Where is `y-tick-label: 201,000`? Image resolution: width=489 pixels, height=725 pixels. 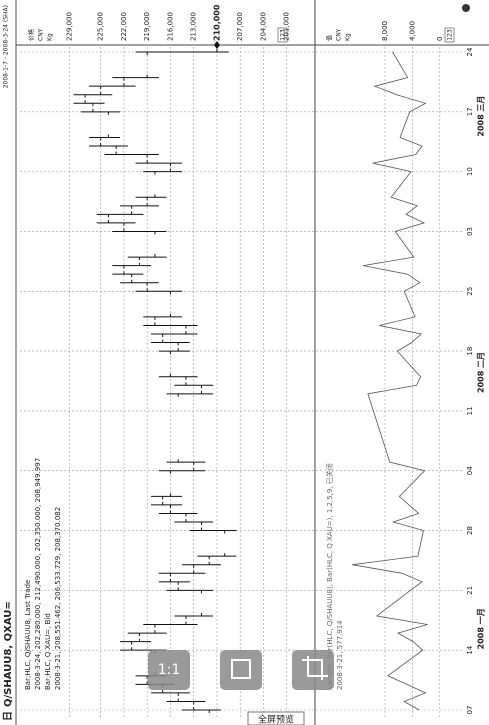
y-tick-label: 201,000 is located at coordinates (287, 26).